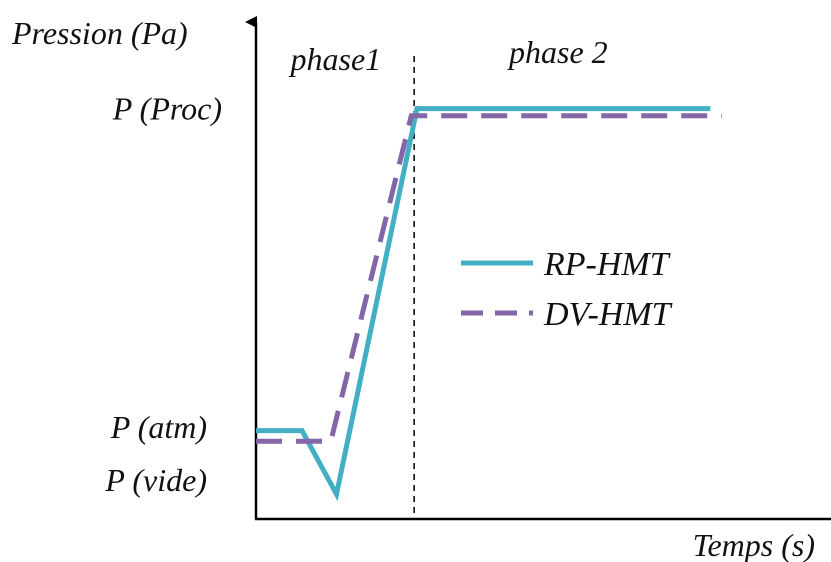 This screenshot has width=831, height=562. I want to click on legend-label-dv-hmt: DV-HMT, so click(608, 314).